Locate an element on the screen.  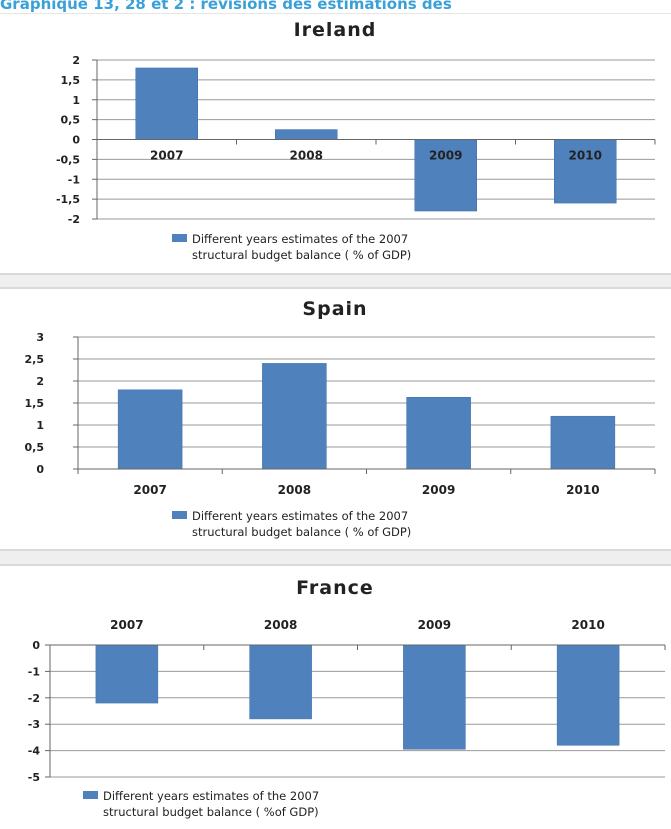
y-tick-label: -3 is located at coordinates (34, 724).